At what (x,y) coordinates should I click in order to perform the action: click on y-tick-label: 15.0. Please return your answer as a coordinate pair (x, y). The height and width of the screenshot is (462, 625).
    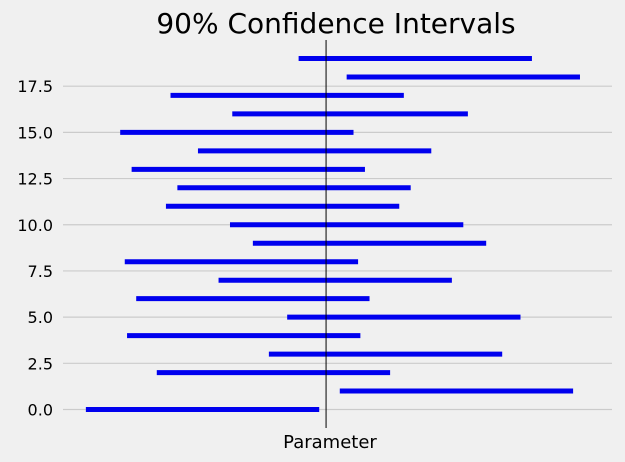
    Looking at the image, I should click on (35, 132).